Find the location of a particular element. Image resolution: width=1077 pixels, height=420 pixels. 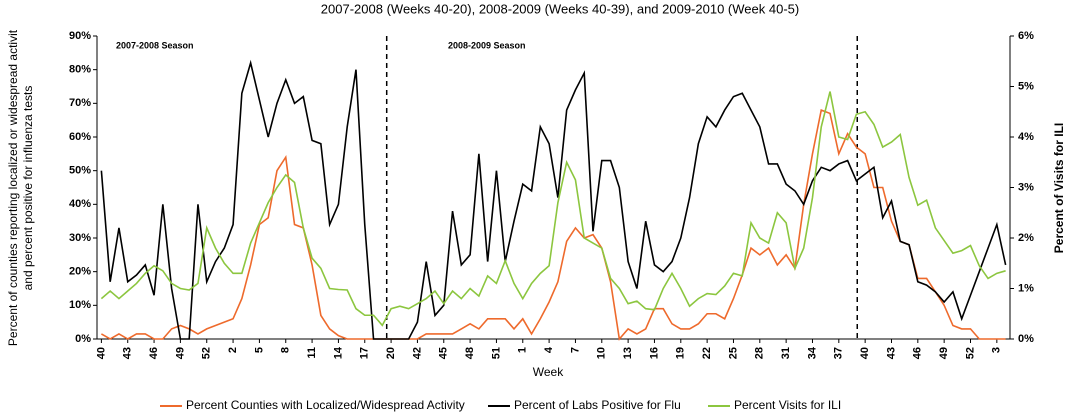

y-tick-label: 20% is located at coordinates (80, 272).